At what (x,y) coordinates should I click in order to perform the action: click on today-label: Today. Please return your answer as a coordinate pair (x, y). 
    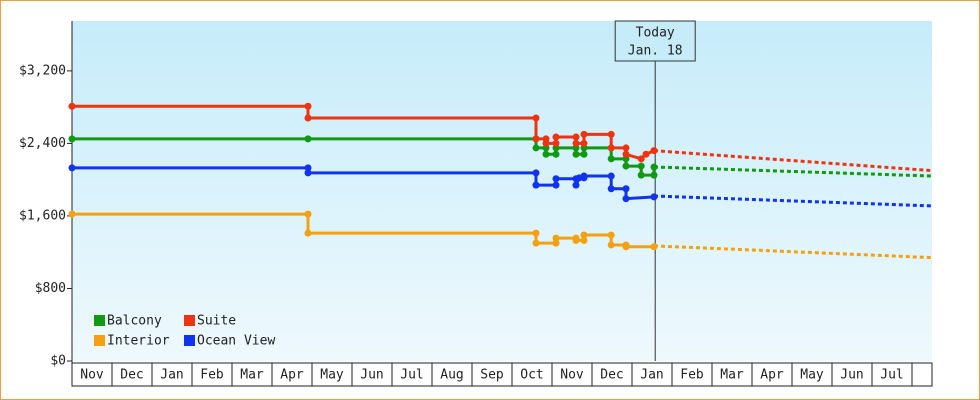
    Looking at the image, I should click on (655, 33).